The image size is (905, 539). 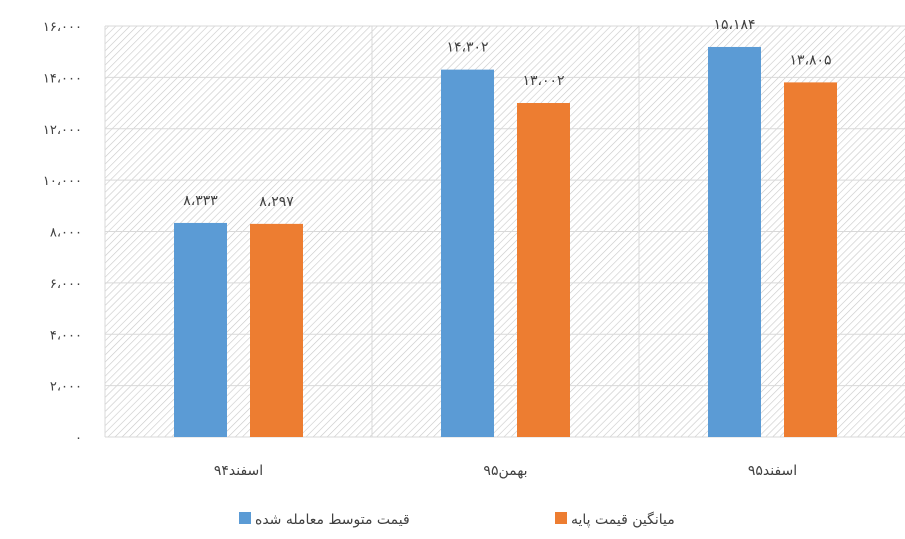 I want to click on x-tick-label: اسفند۹۵, so click(x=772, y=471).